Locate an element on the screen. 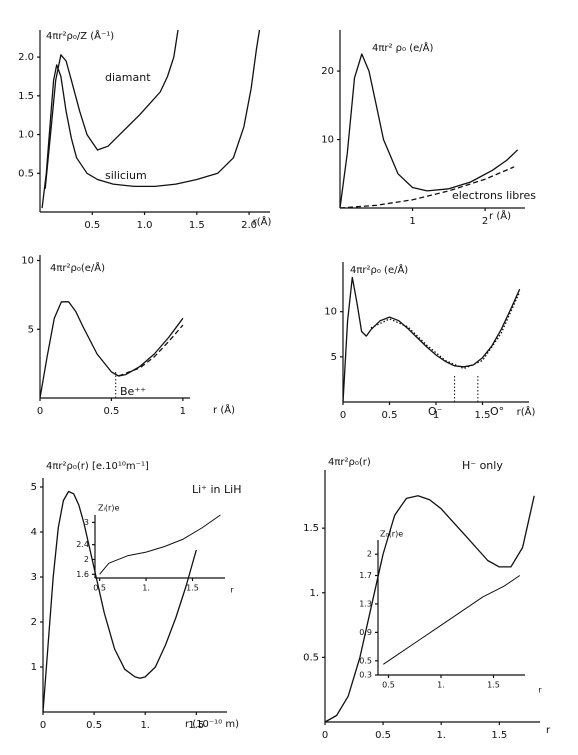 This screenshot has height=755, width=578. annotation: H⁻ only is located at coordinates (482, 465).